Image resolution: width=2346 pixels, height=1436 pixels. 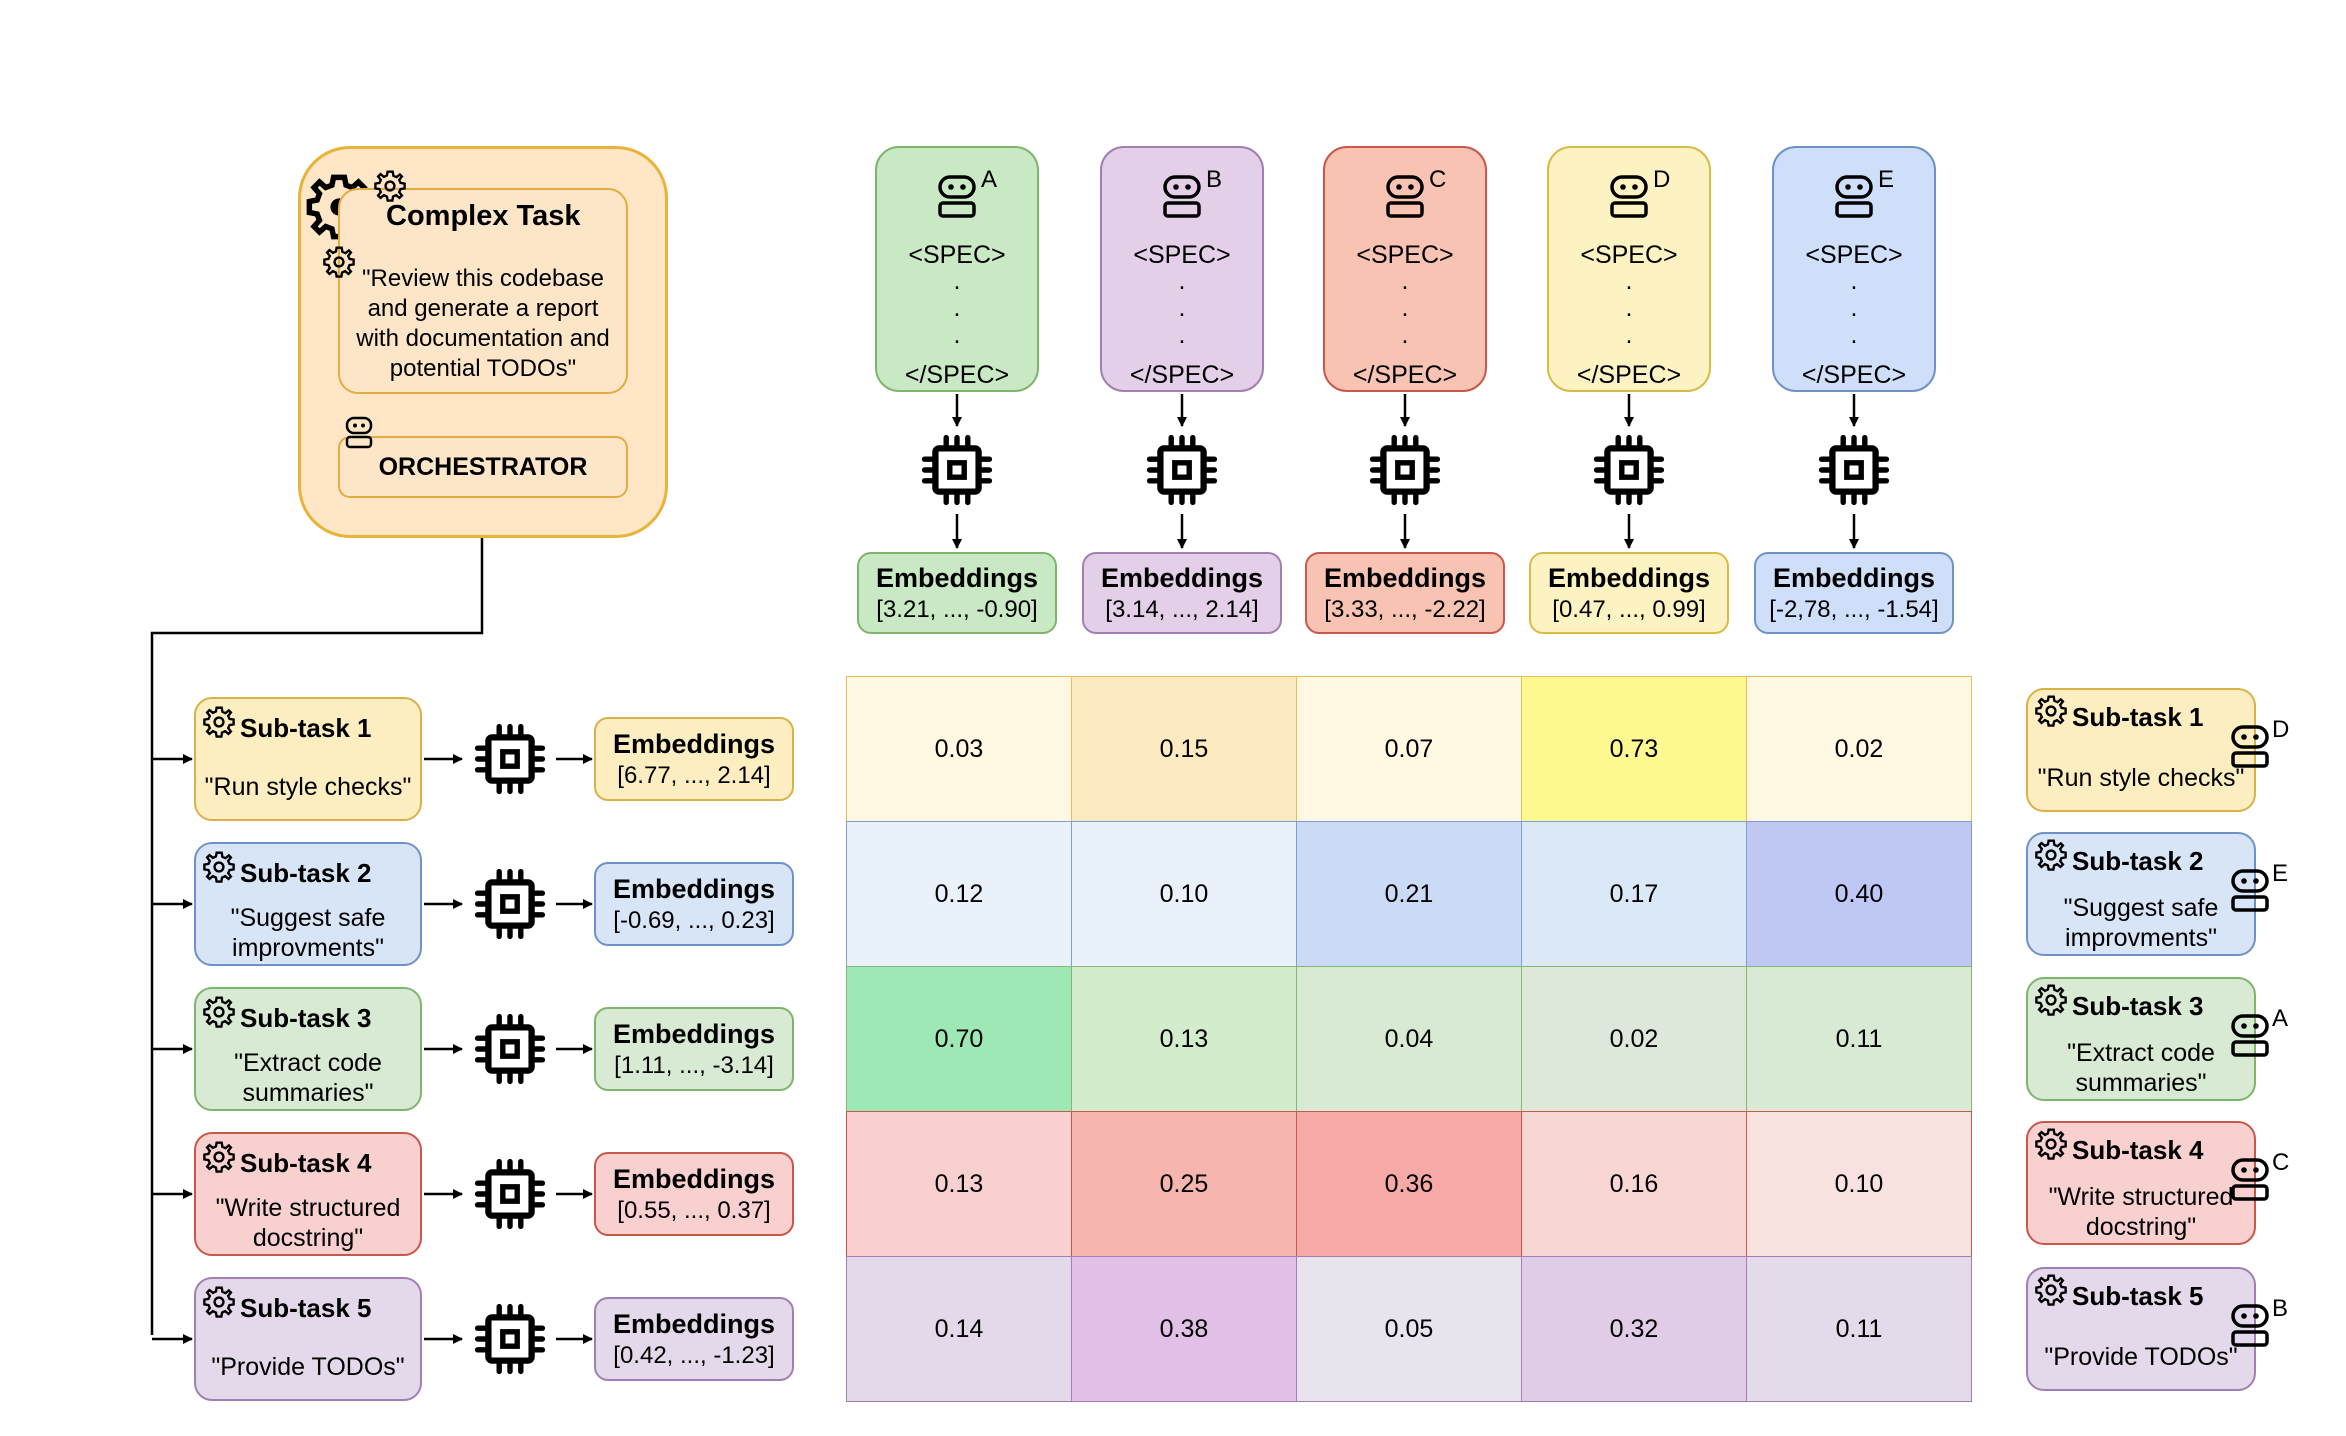 I want to click on orchestrator-box: ORCHESTRATOR, so click(x=483, y=467).